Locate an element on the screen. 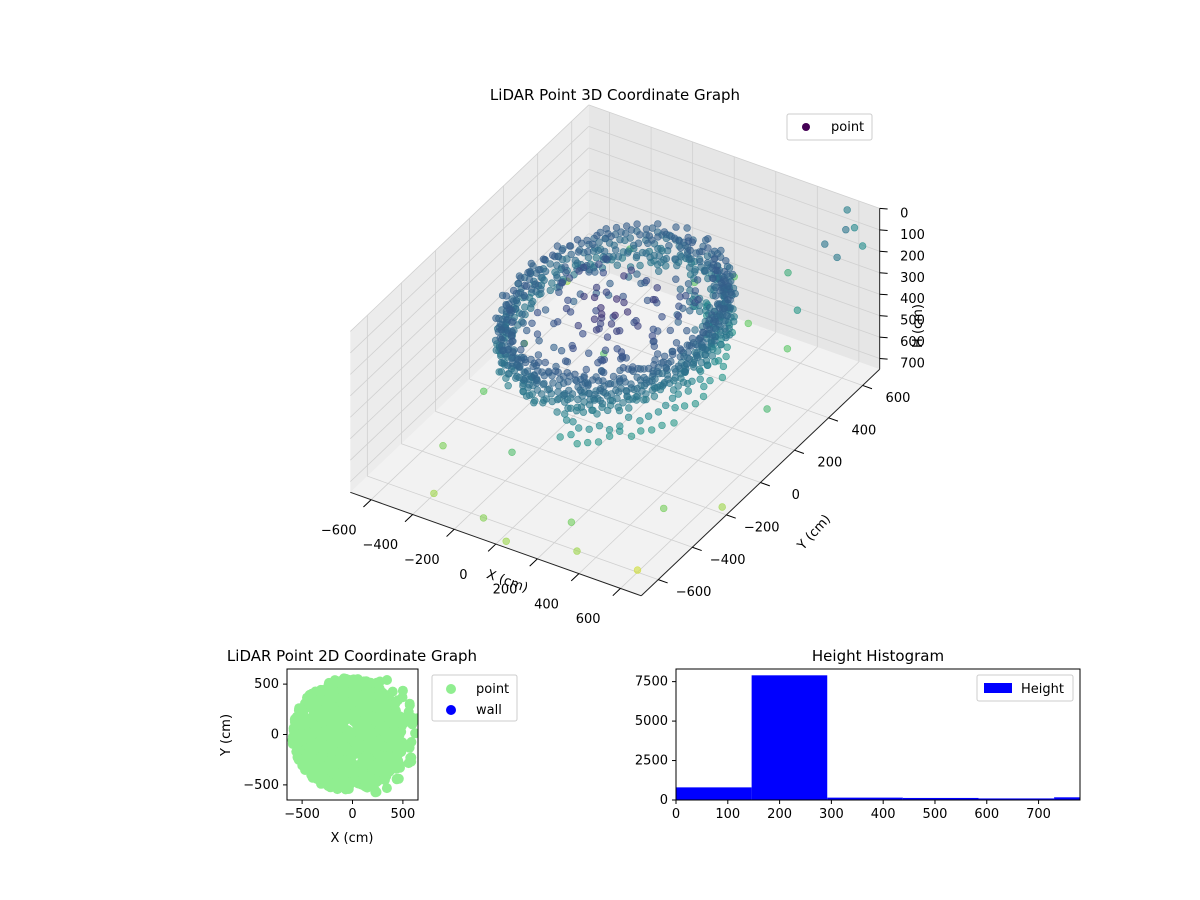  histogram-ticks: 0 100 200 300 400 500 600 700 0 2500 5000 7500 is located at coordinates (843, 748).